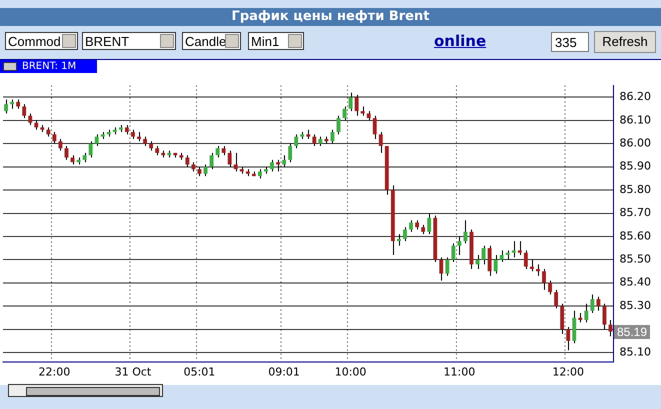  I want to click on y-tick-label: 86.00, so click(636, 143).